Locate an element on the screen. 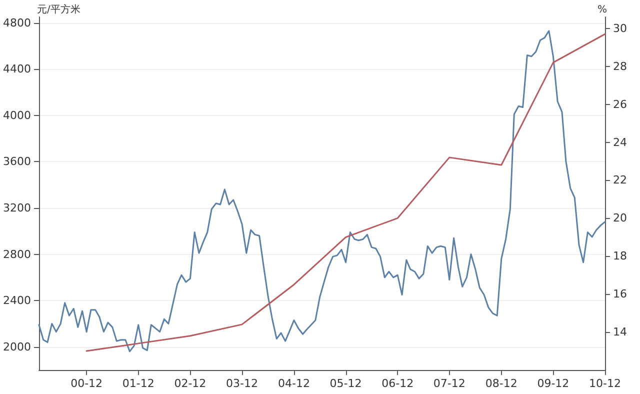  y2-tick-label: 30 is located at coordinates (620, 28).